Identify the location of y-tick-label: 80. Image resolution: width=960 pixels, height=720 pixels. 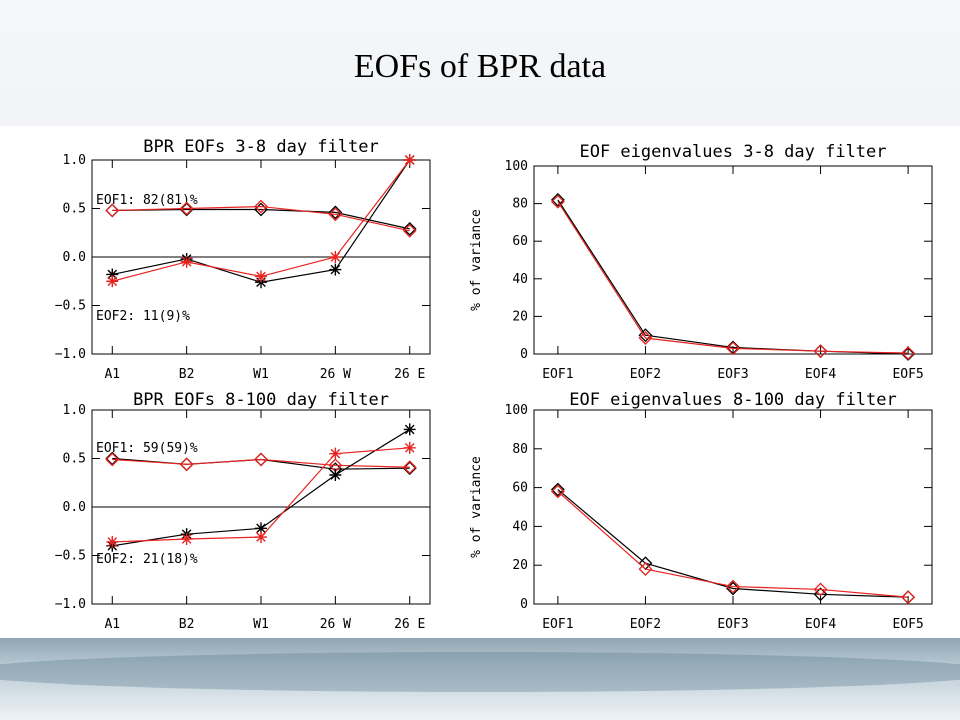
(520, 204).